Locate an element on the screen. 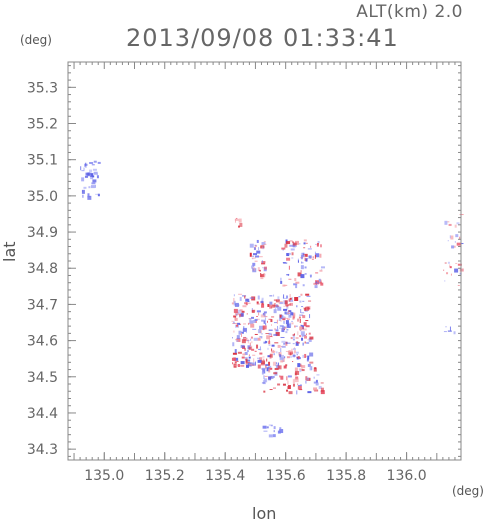 The width and height of the screenshot is (491, 523). y-tick-label: 34.8 is located at coordinates (42, 269).